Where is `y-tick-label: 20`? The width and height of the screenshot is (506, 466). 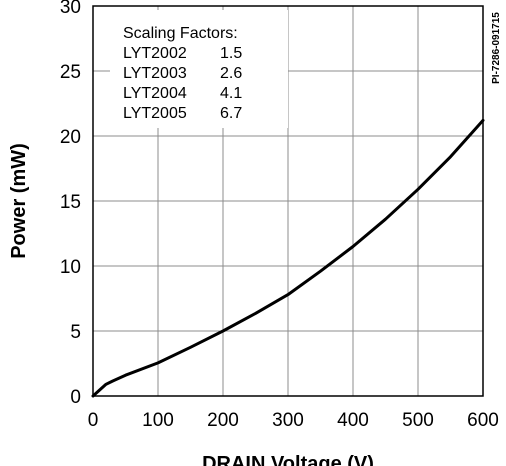 y-tick-label: 20 is located at coordinates (70, 137).